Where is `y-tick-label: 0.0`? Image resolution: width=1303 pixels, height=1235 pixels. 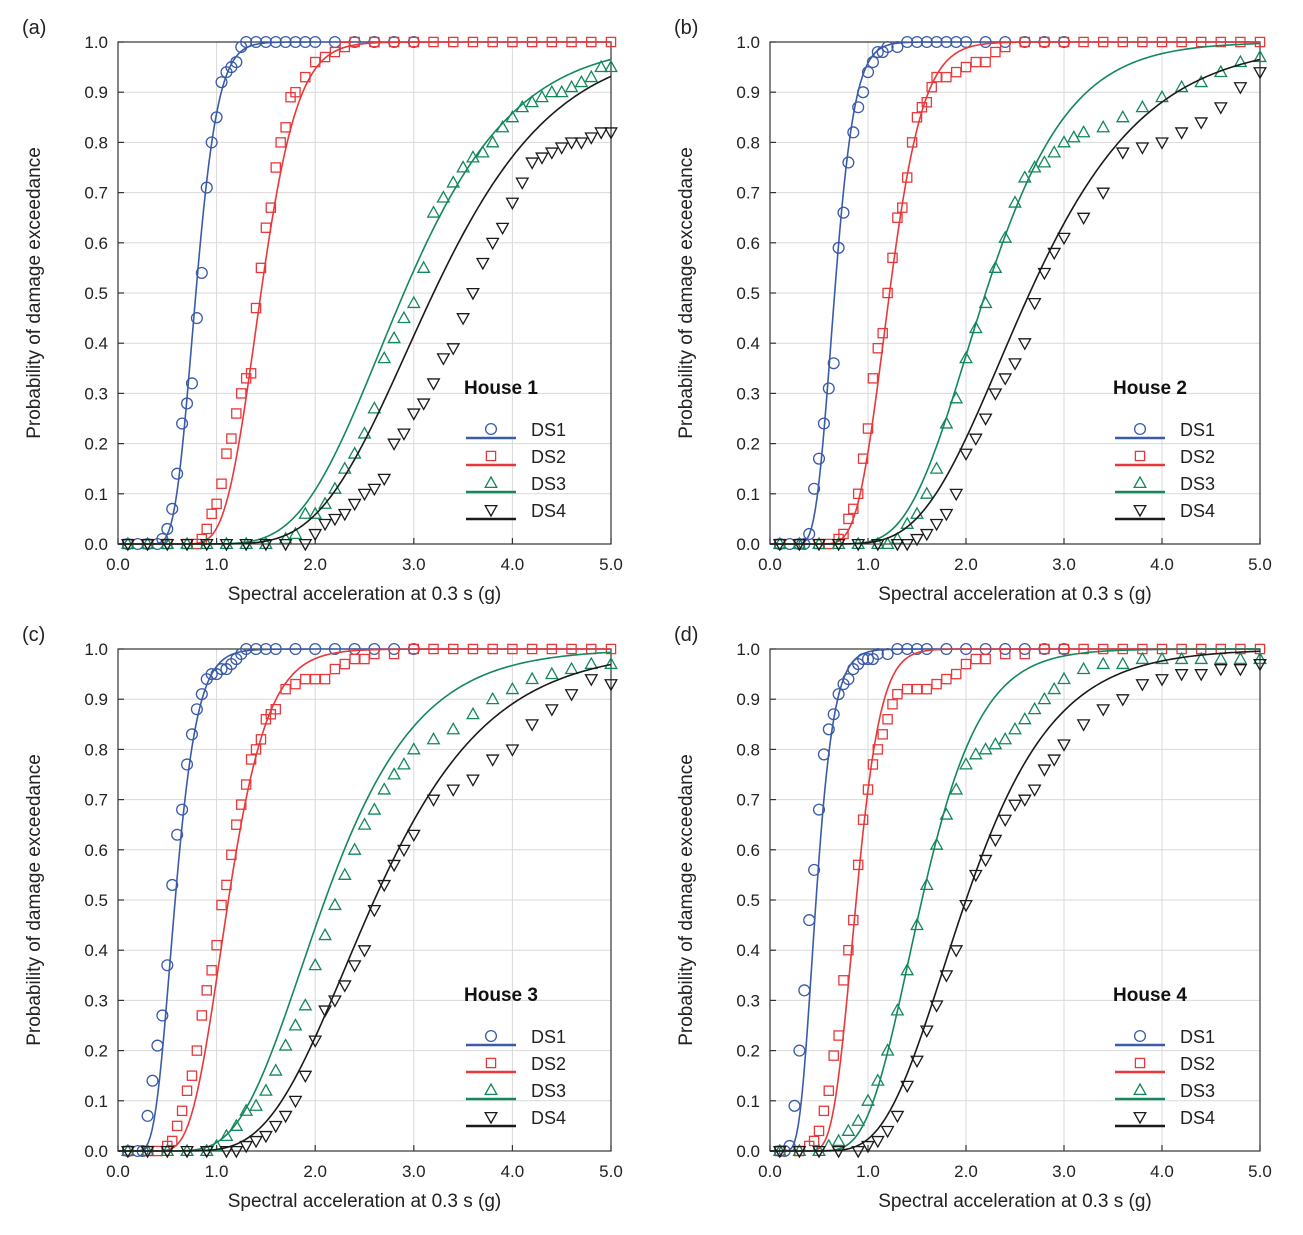 y-tick-label: 0.0 is located at coordinates (748, 1151).